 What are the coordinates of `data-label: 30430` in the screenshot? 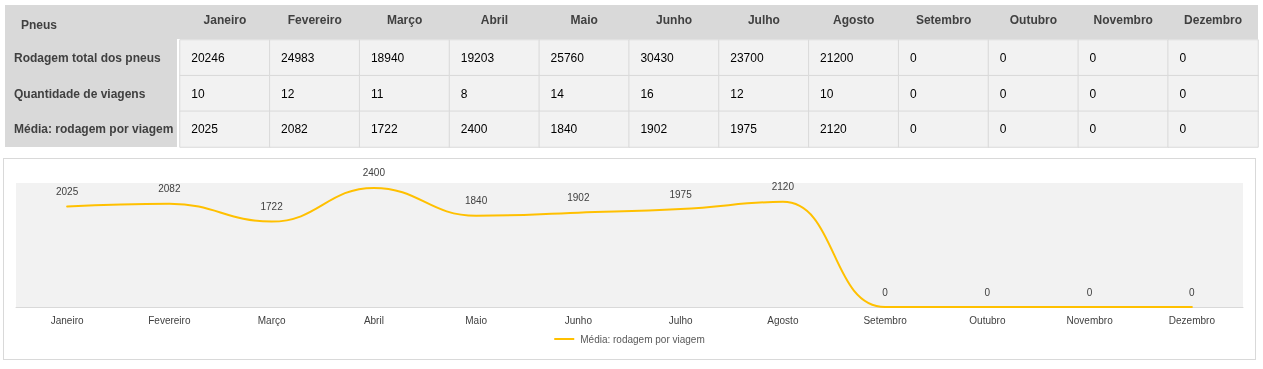 It's located at (657, 57).